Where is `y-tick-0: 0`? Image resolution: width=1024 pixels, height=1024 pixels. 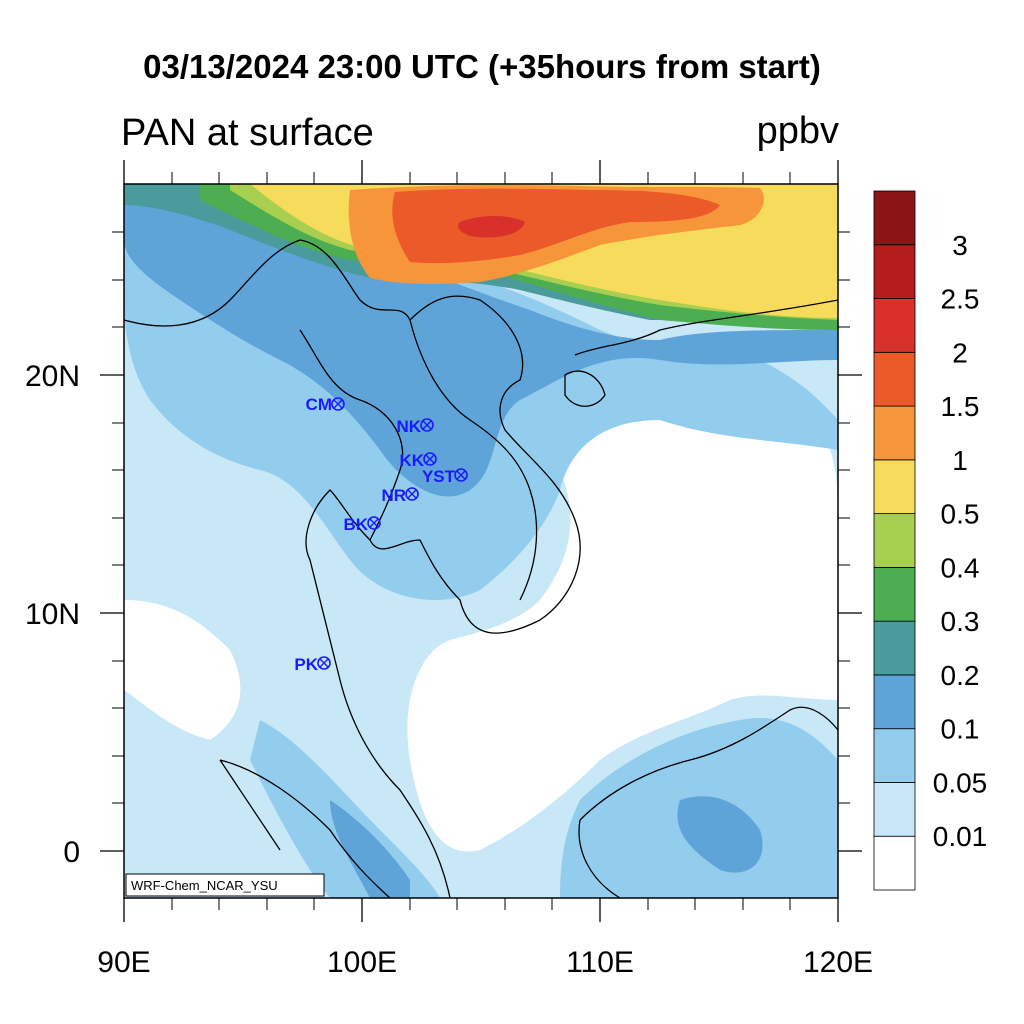
y-tick-0: 0 is located at coordinates (71, 852).